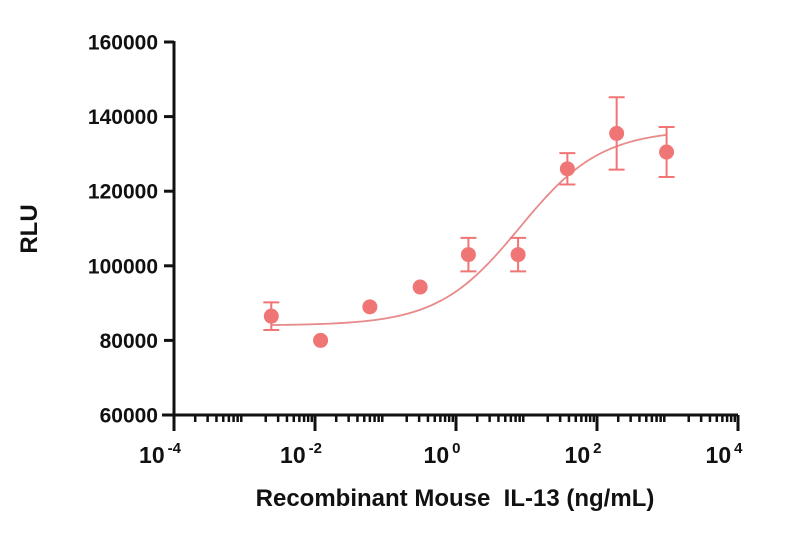 The width and height of the screenshot is (792, 549). Describe the element at coordinates (123, 117) in the screenshot. I see `y-tick-label: 140000` at that location.